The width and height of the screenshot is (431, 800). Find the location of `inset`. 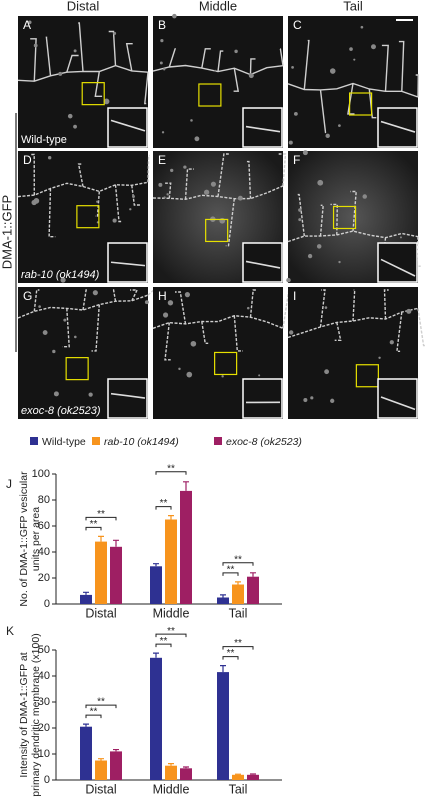

inset is located at coordinates (262, 398).